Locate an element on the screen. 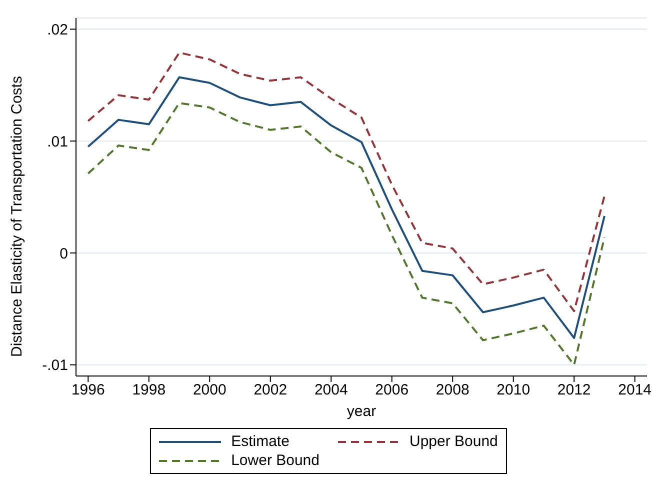  x-tick-label: 2000 is located at coordinates (209, 390).